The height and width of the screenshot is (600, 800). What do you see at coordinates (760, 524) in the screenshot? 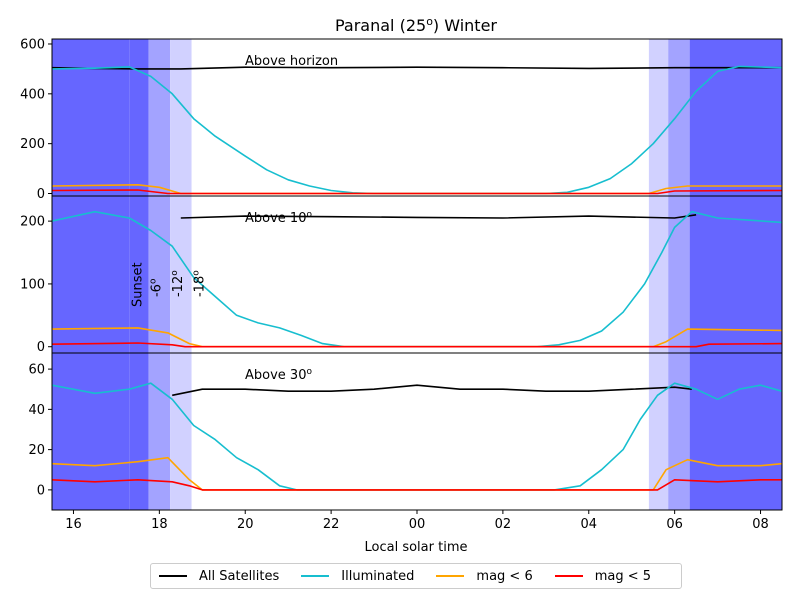
I see `x-tick-label: 08` at bounding box center [760, 524].